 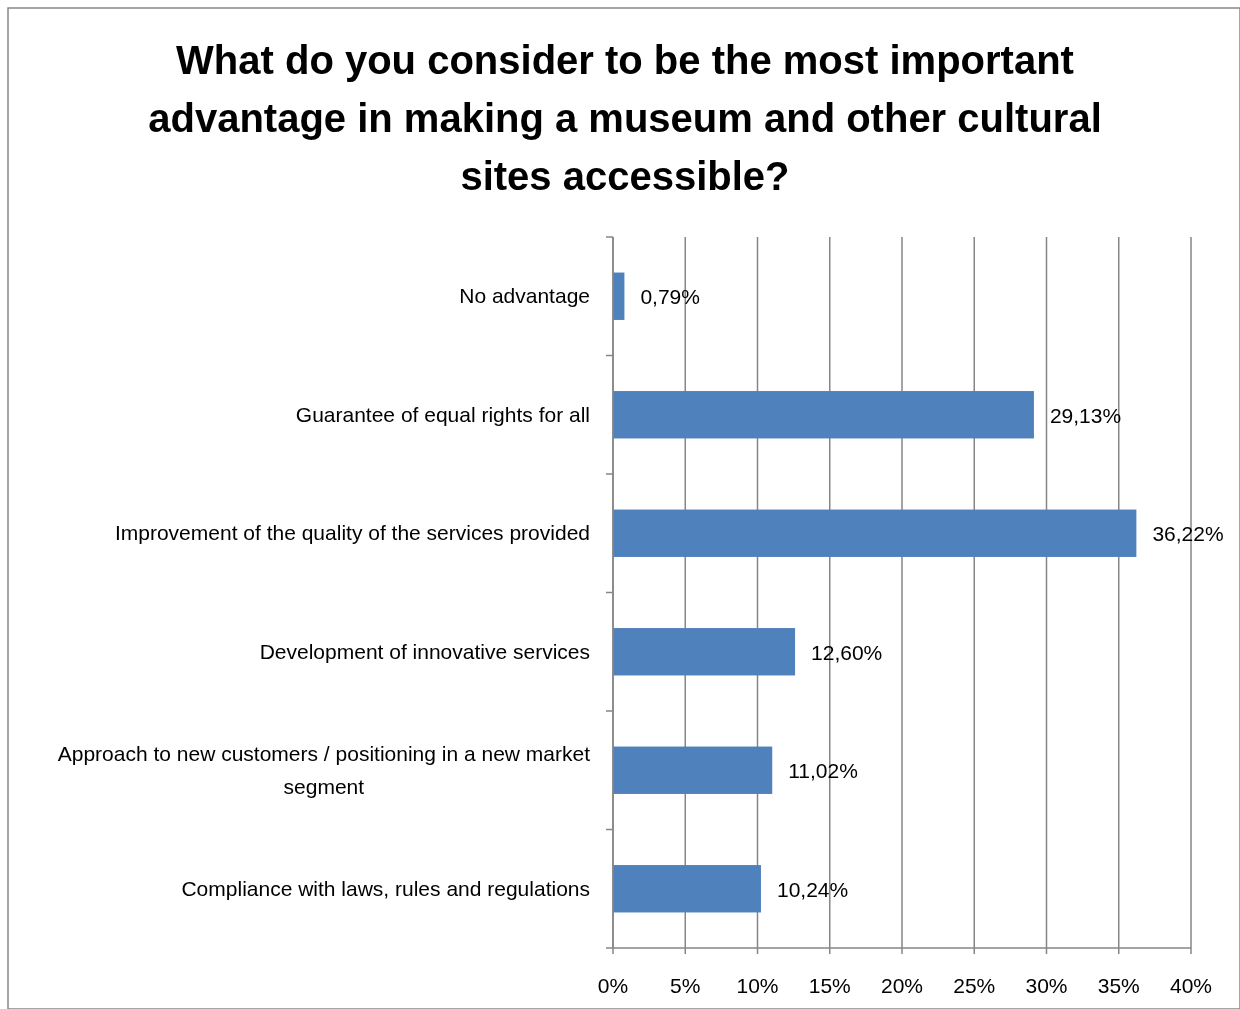 What do you see at coordinates (625, 118) in the screenshot?
I see `chart-title: What do you consider to be the most important advantage in making a museum and other cultural sites accessible?` at bounding box center [625, 118].